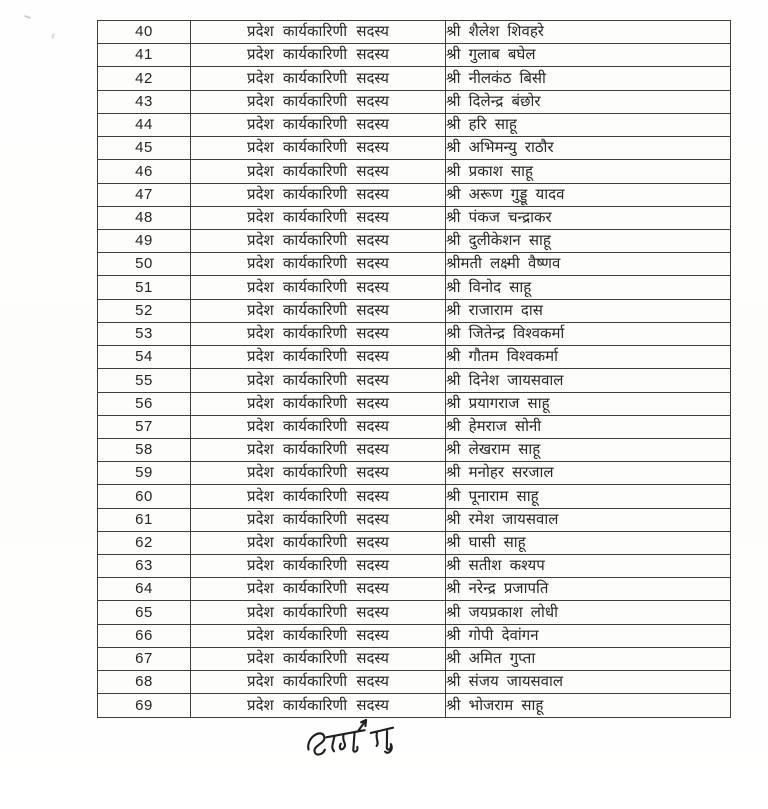 The image size is (768, 809). Describe the element at coordinates (588, 148) in the screenshot. I see `name-cell: श्री अभिमन्यु राठौर` at that location.